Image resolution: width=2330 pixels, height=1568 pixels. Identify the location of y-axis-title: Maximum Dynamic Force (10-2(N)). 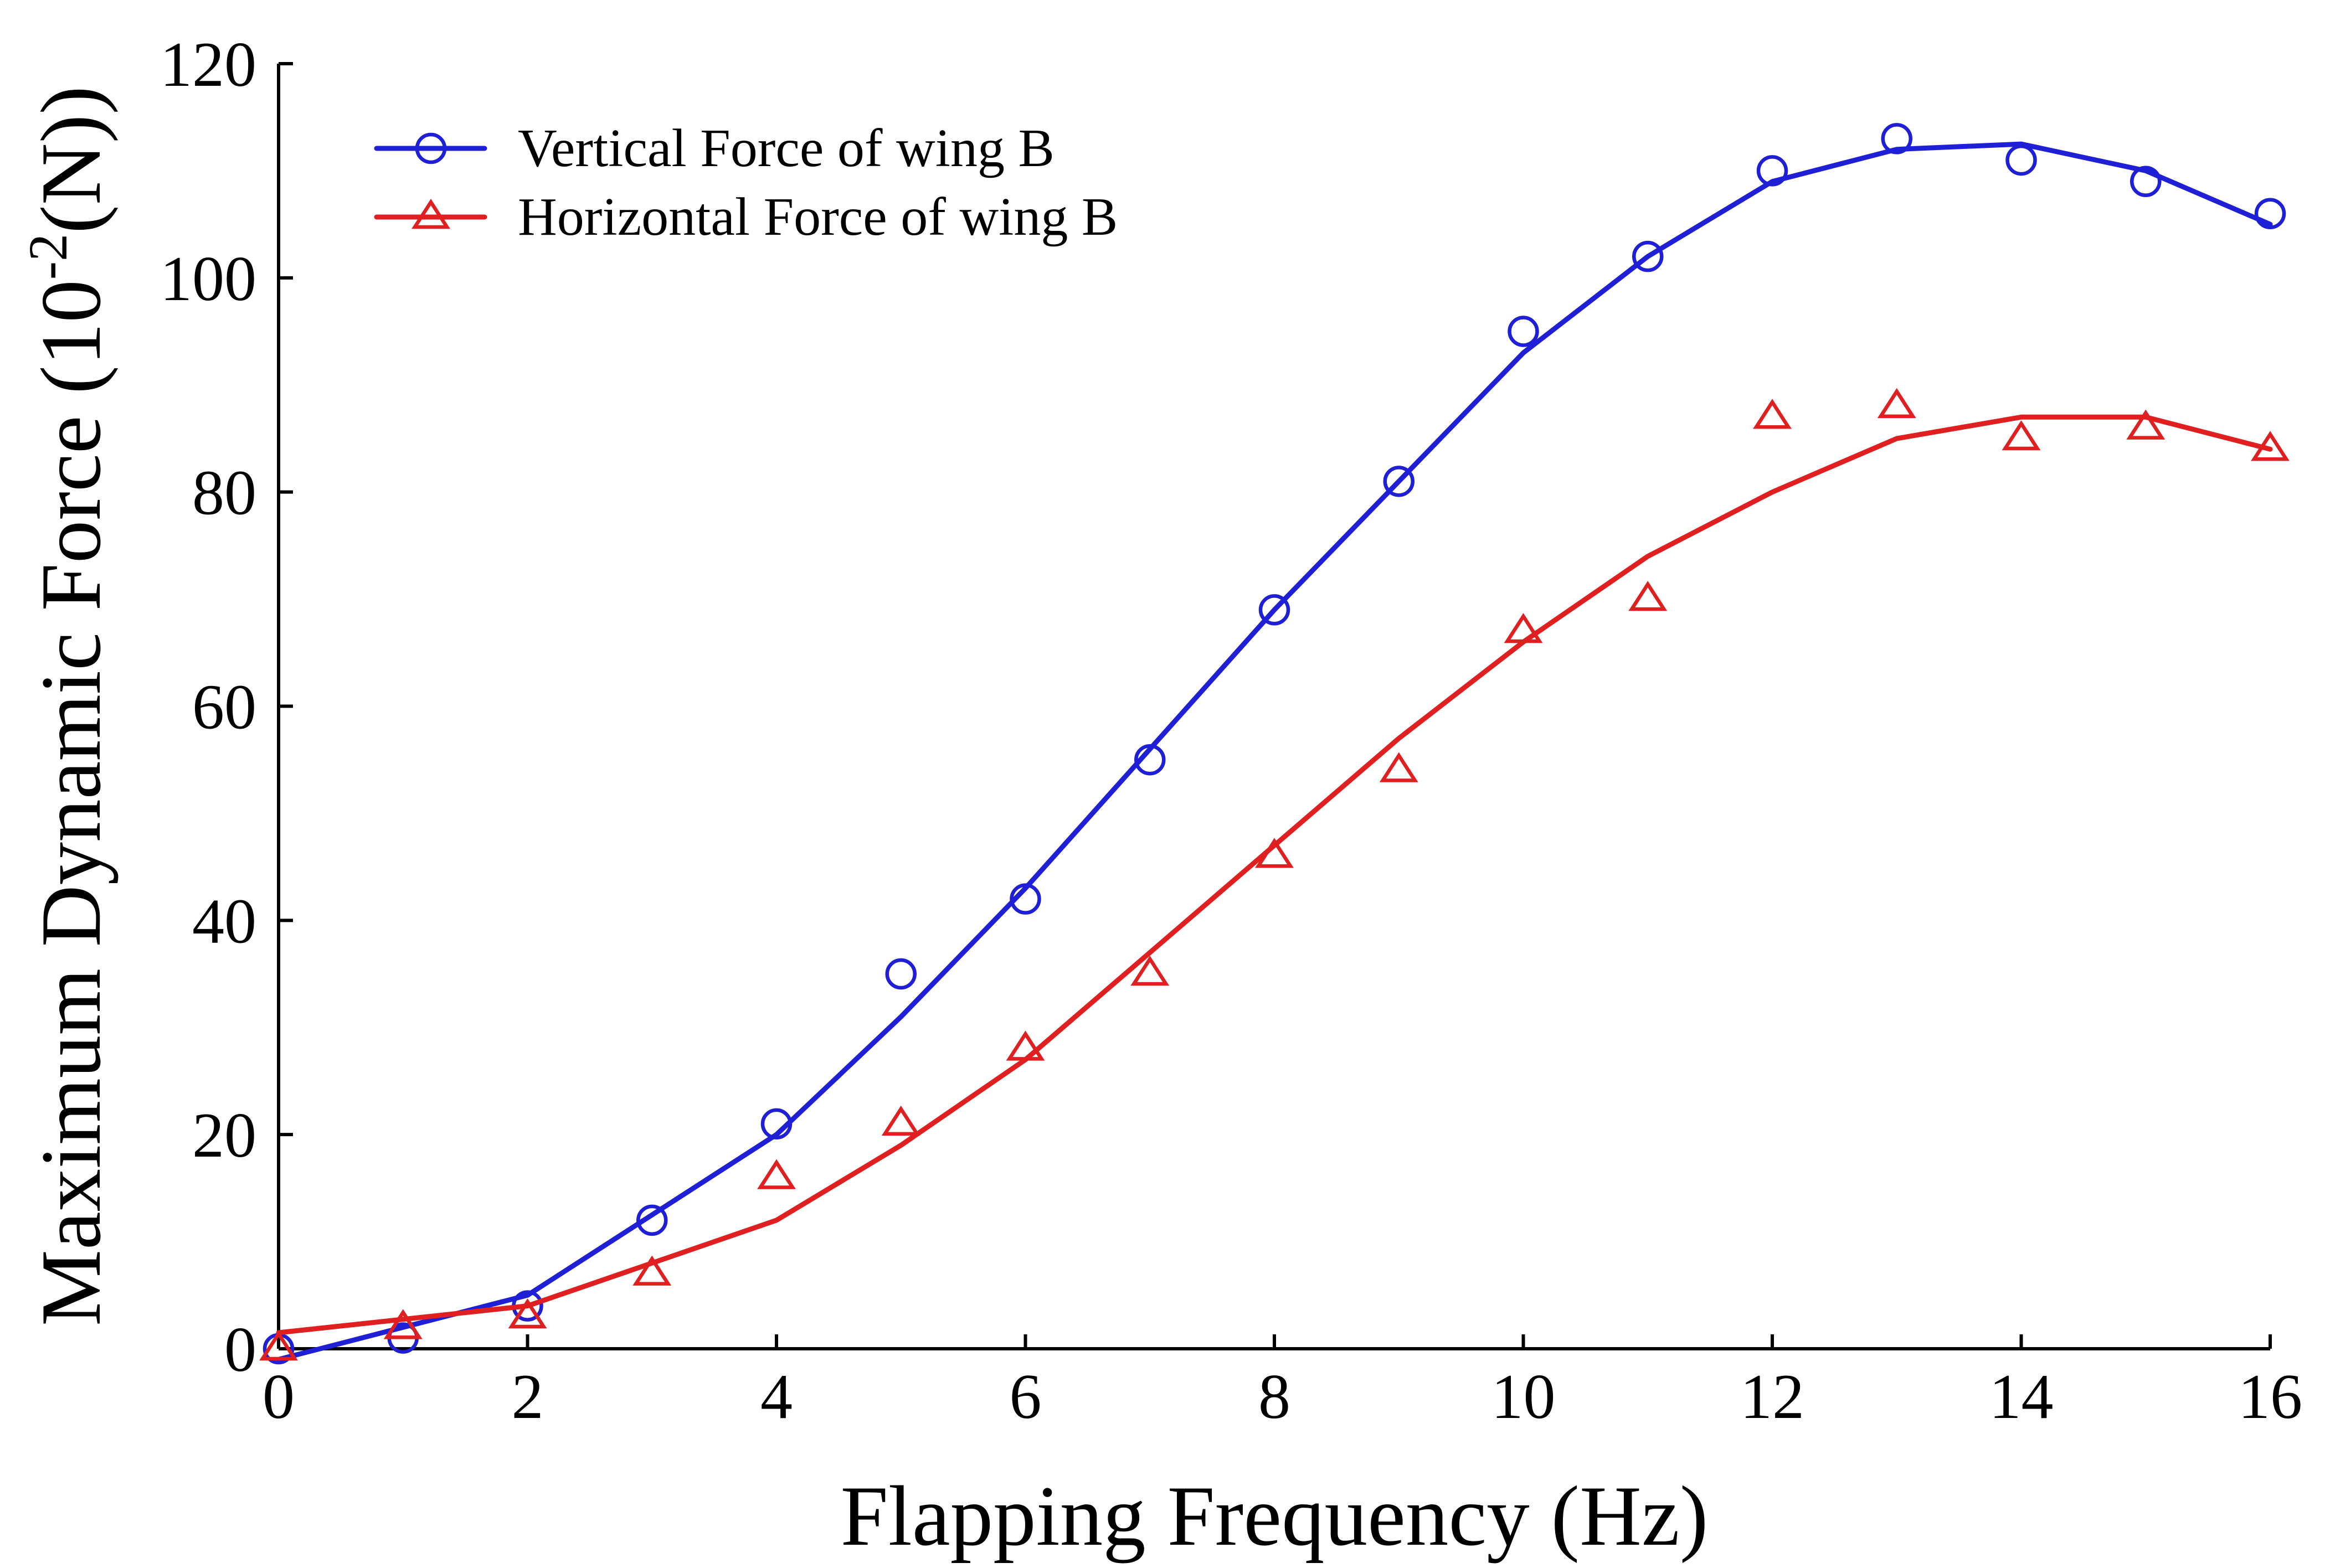
(68, 706).